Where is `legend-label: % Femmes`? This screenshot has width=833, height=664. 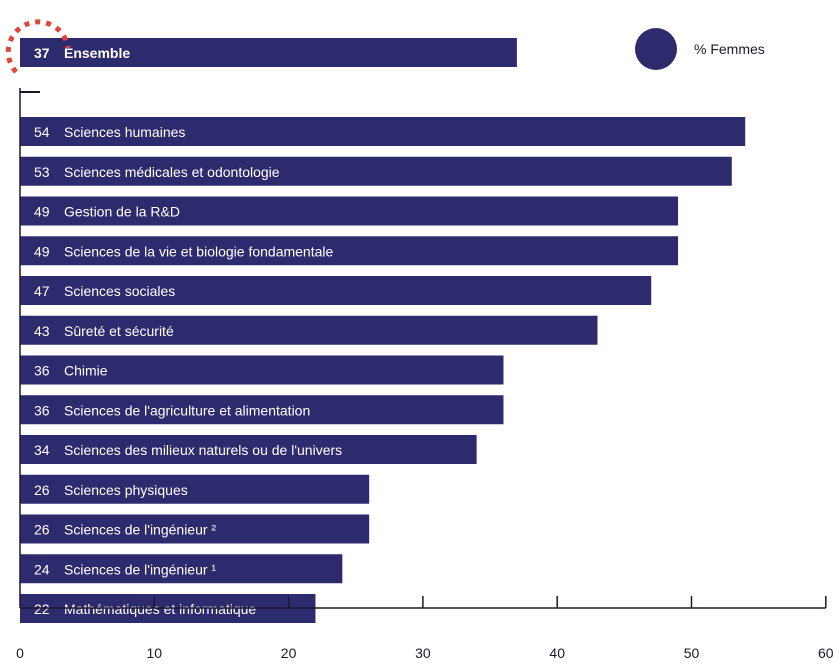
legend-label: % Femmes is located at coordinates (729, 49).